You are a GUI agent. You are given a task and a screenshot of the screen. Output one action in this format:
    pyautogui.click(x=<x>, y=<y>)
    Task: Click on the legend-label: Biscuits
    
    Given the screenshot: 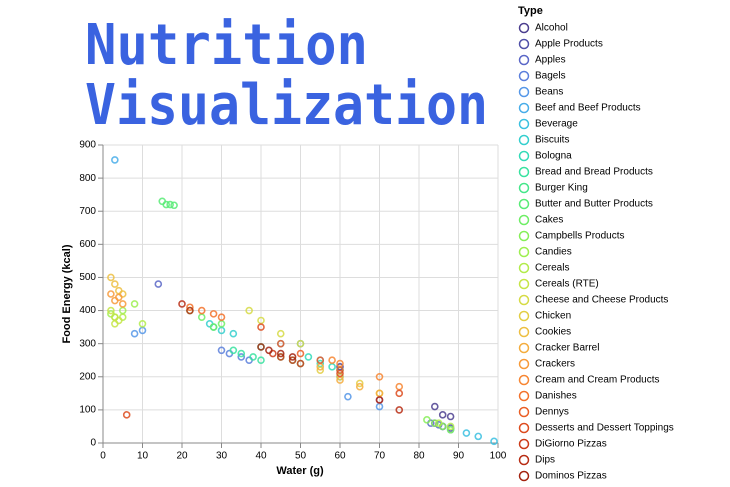 What is the action you would take?
    pyautogui.click(x=552, y=140)
    